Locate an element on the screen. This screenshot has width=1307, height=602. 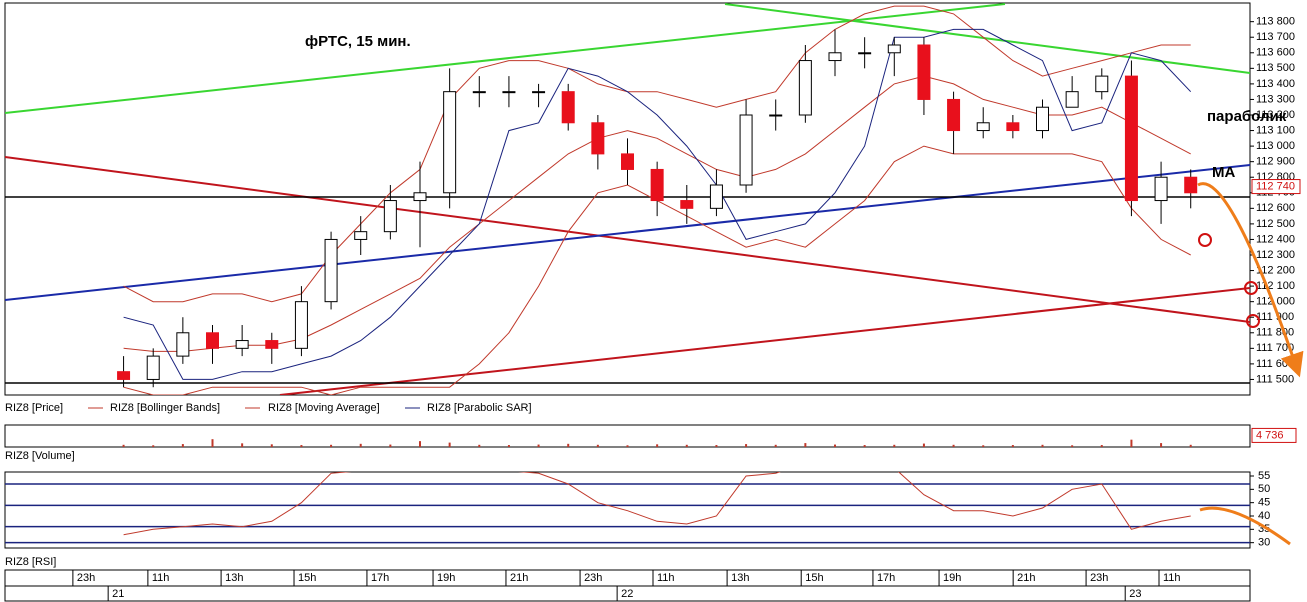
y-tick-label: 113 500 is located at coordinates (1275, 68).